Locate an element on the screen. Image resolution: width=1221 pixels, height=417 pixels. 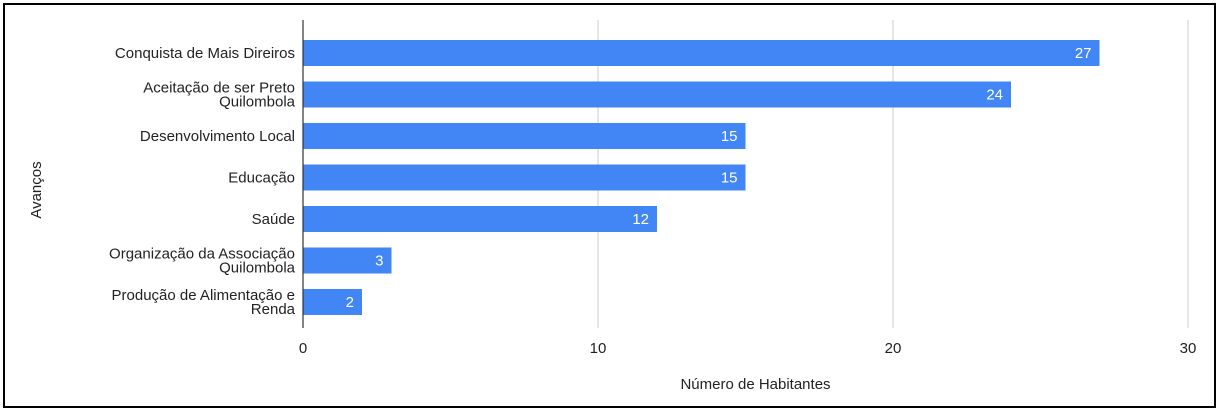
x-axis-title: Número de Habitantes is located at coordinates (755, 384).